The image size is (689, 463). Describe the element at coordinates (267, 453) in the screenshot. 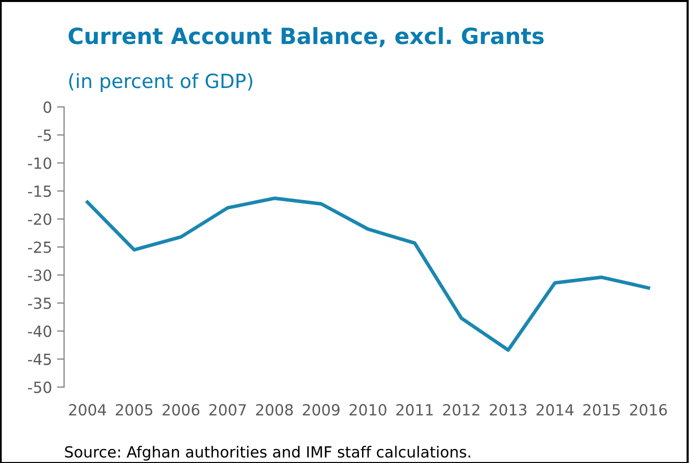

I see `source-note: Source: Afghan authorities and IMF staff calculations.` at that location.